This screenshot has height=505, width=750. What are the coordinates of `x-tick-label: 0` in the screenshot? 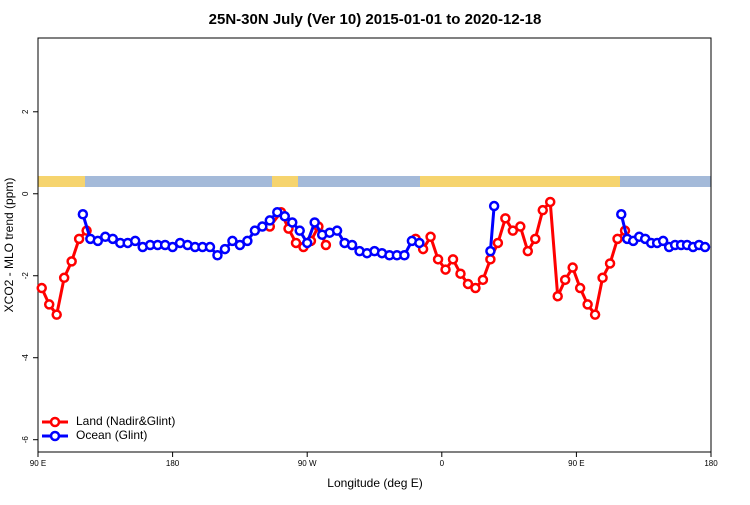 It's located at (442, 463).